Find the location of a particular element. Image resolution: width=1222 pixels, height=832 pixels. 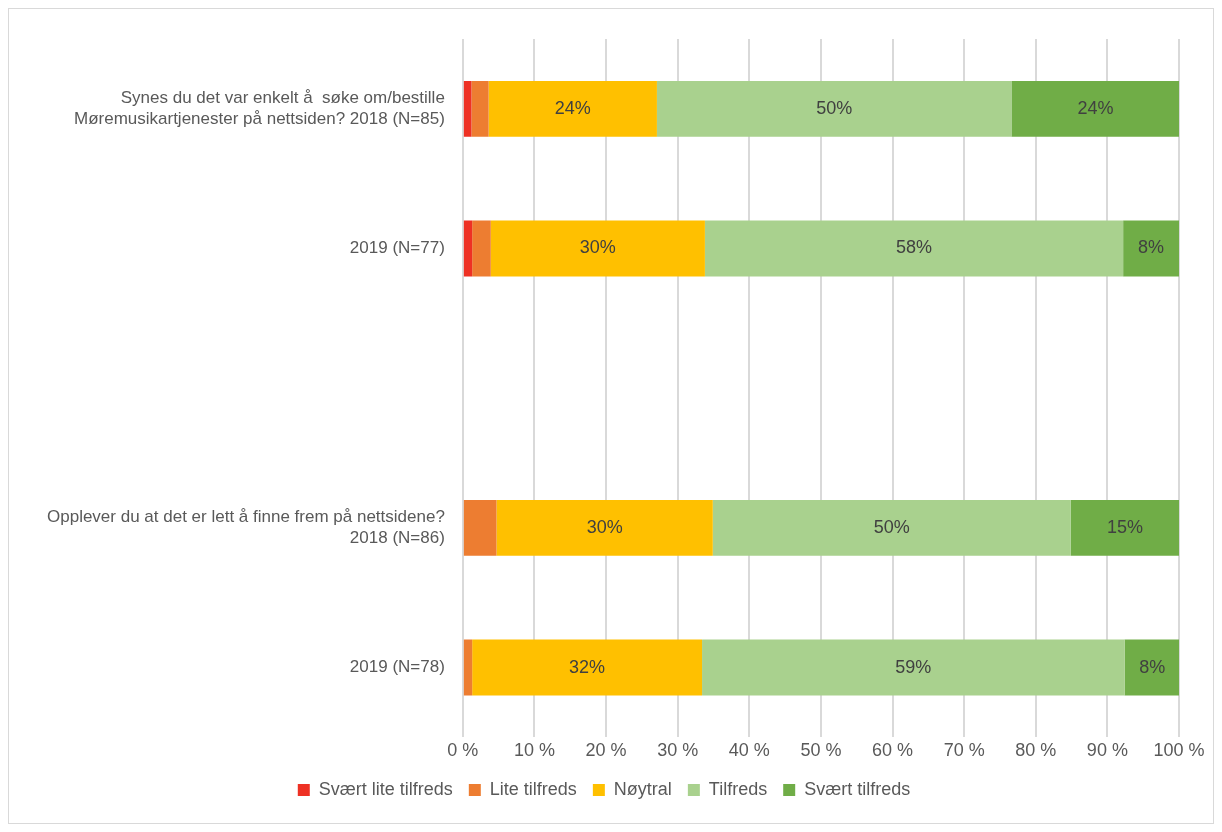

y-tick-label: Synes du det var enkelt å søke om/bestille Møremusikartjenester på nettsiden? 2018 (N=85) is located at coordinates (259, 108).